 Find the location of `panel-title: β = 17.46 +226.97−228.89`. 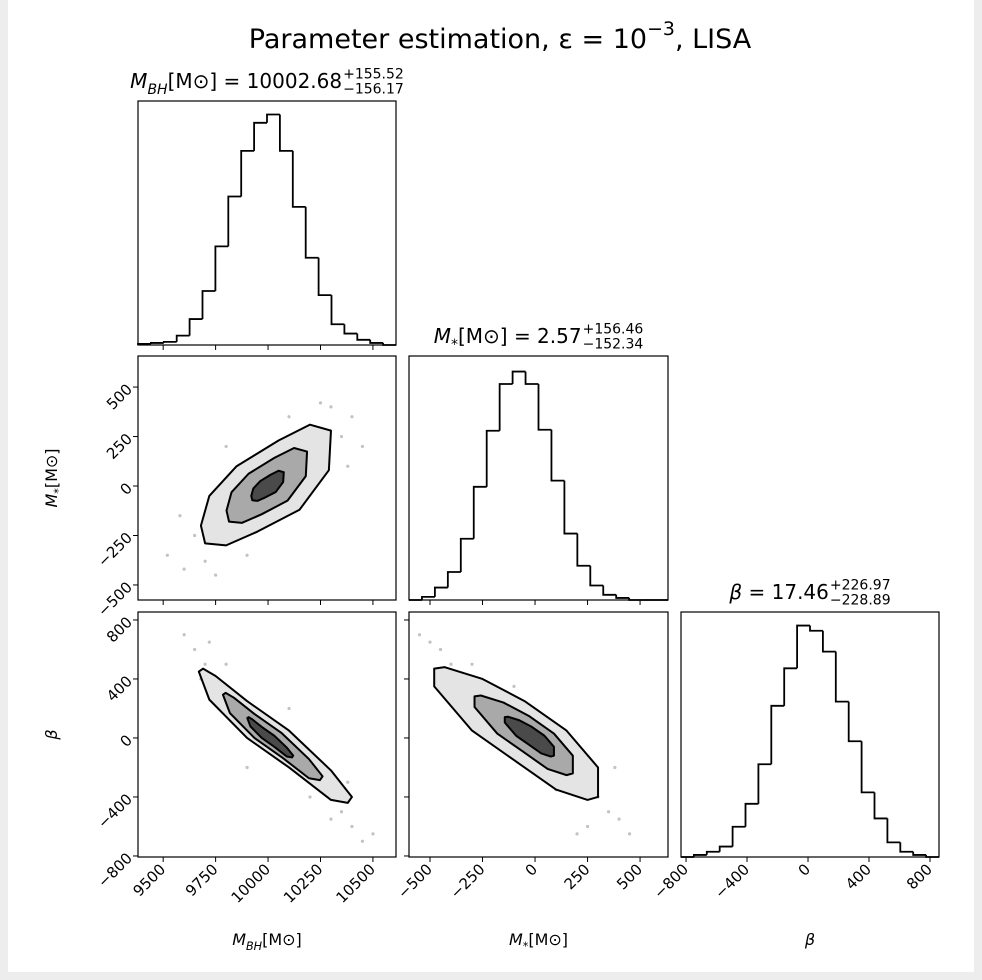

panel-title: β = 17.46 +226.97−228.89 is located at coordinates (809, 592).